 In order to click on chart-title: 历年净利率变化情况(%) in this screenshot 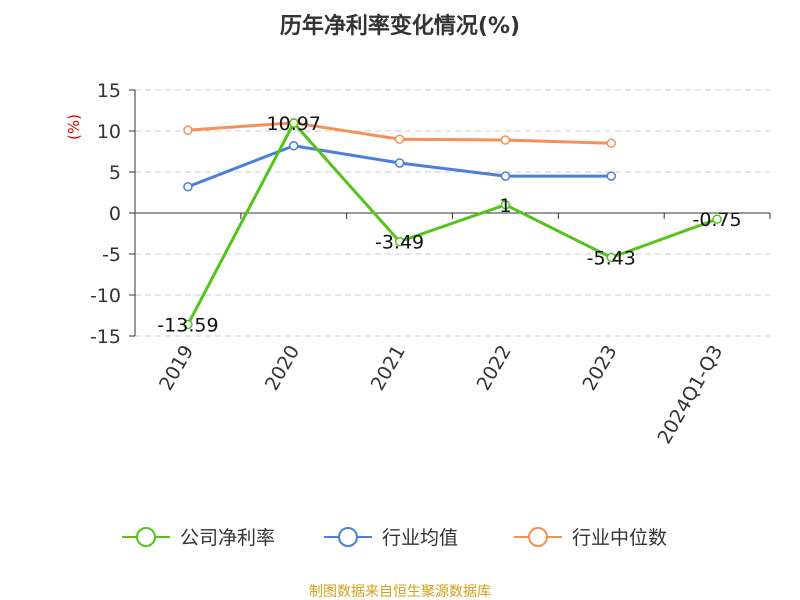, I will do `click(400, 26)`.